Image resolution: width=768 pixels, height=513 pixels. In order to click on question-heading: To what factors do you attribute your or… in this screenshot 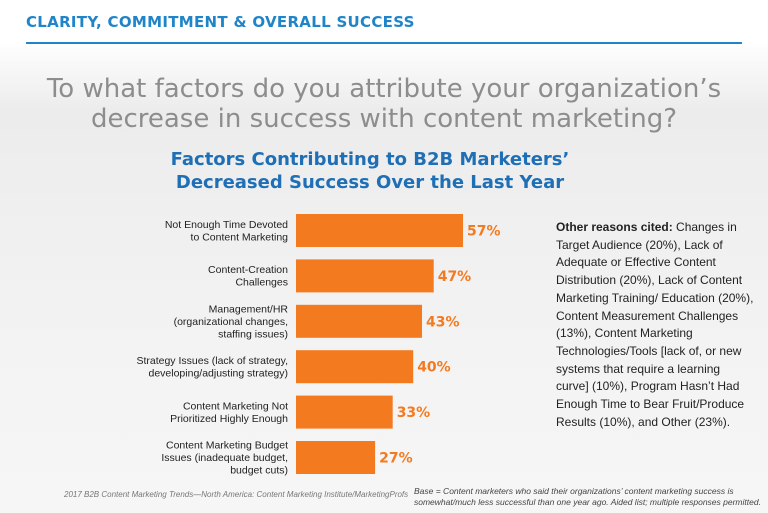, I will do `click(384, 104)`.